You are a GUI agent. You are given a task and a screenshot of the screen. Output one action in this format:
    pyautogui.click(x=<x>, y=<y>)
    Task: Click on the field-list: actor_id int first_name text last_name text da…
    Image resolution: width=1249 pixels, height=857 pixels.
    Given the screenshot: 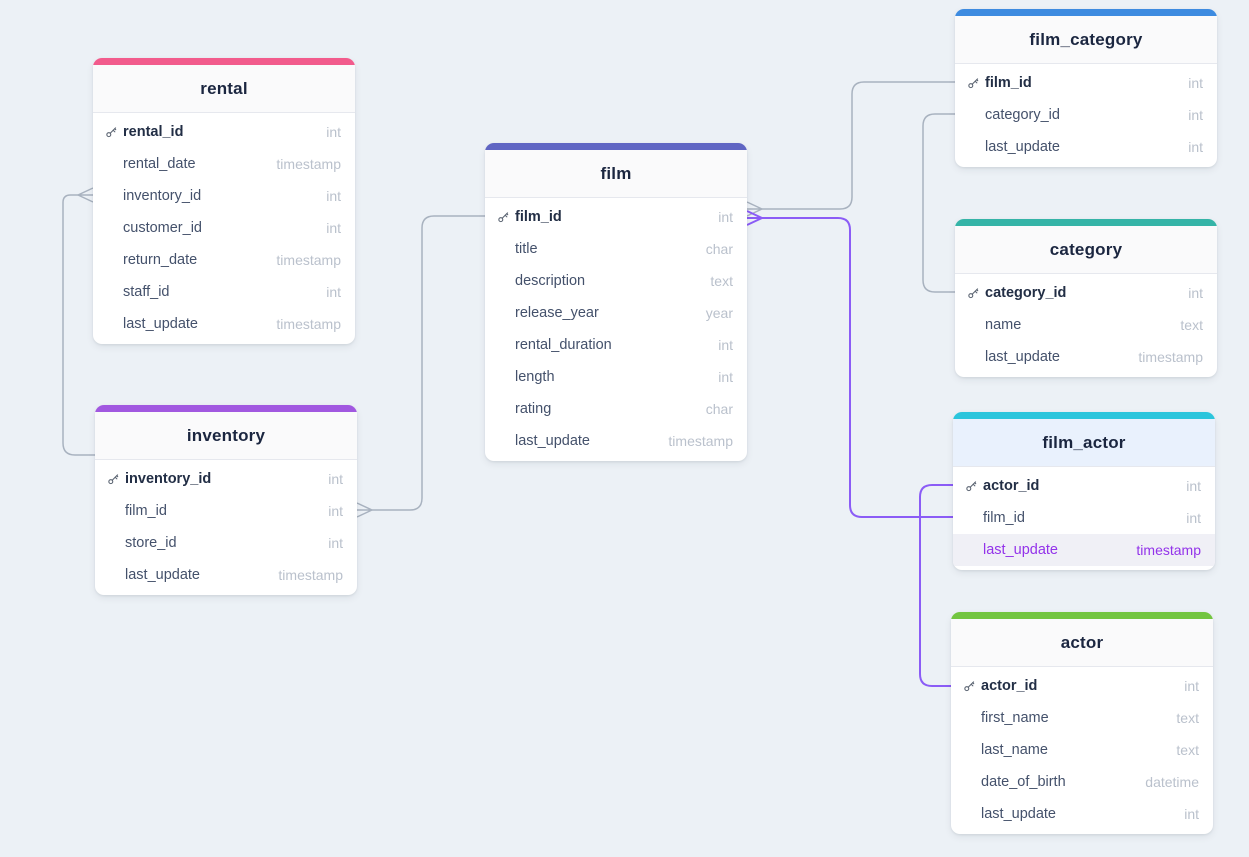 What is the action you would take?
    pyautogui.click(x=1082, y=750)
    